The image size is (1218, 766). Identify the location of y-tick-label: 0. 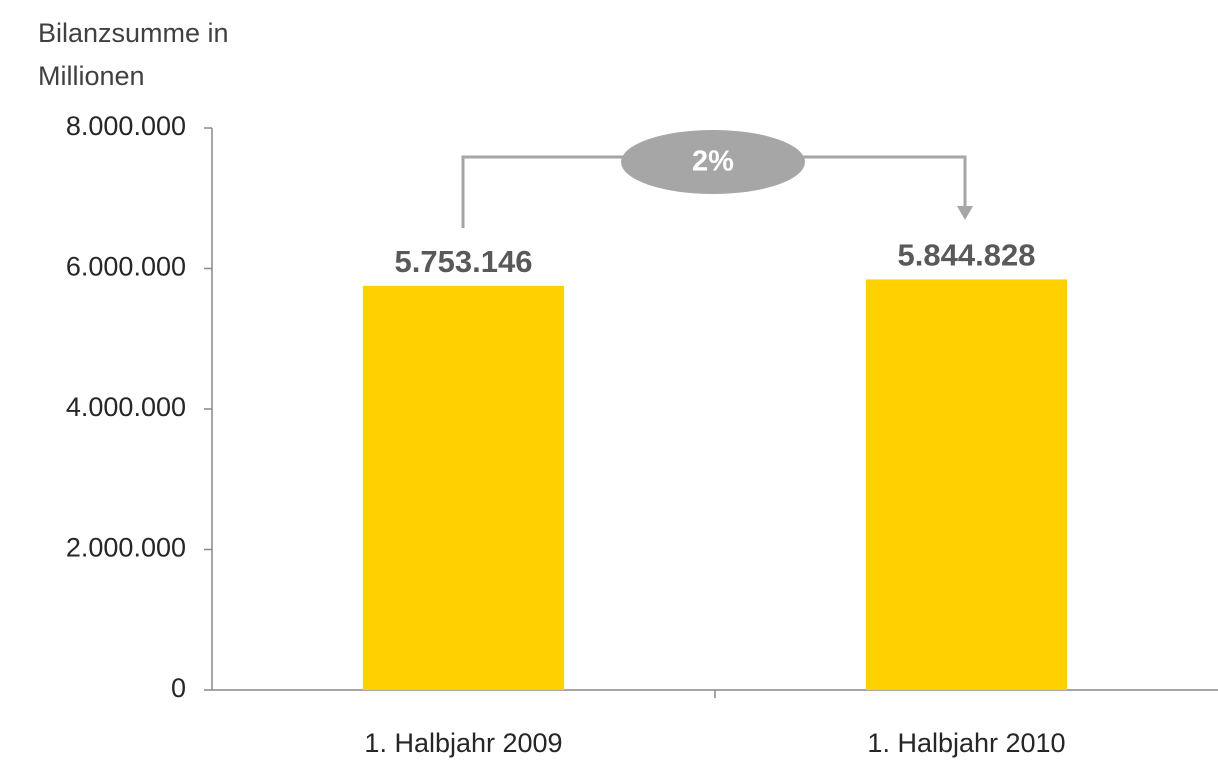
(178, 688).